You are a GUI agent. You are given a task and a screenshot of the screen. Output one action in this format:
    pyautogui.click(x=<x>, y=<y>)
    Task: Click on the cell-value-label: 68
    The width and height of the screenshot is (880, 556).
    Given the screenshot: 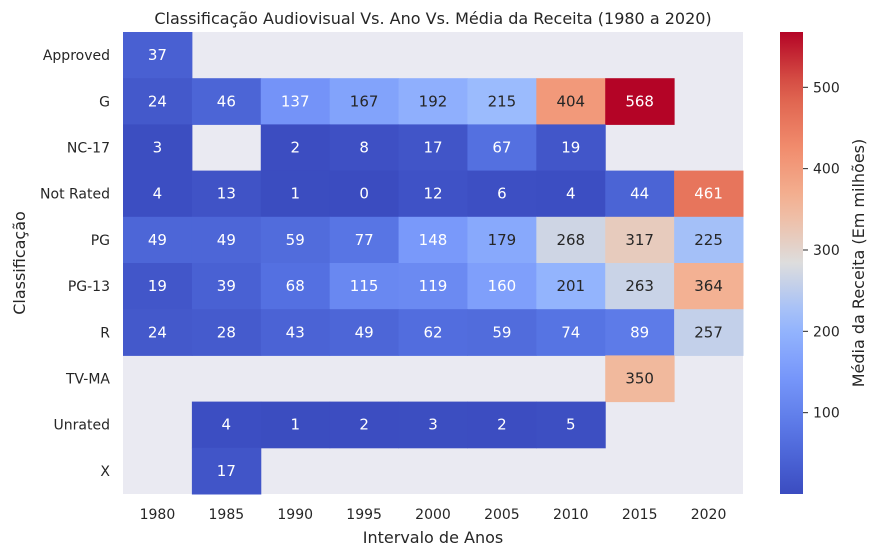 What is the action you would take?
    pyautogui.click(x=295, y=286)
    